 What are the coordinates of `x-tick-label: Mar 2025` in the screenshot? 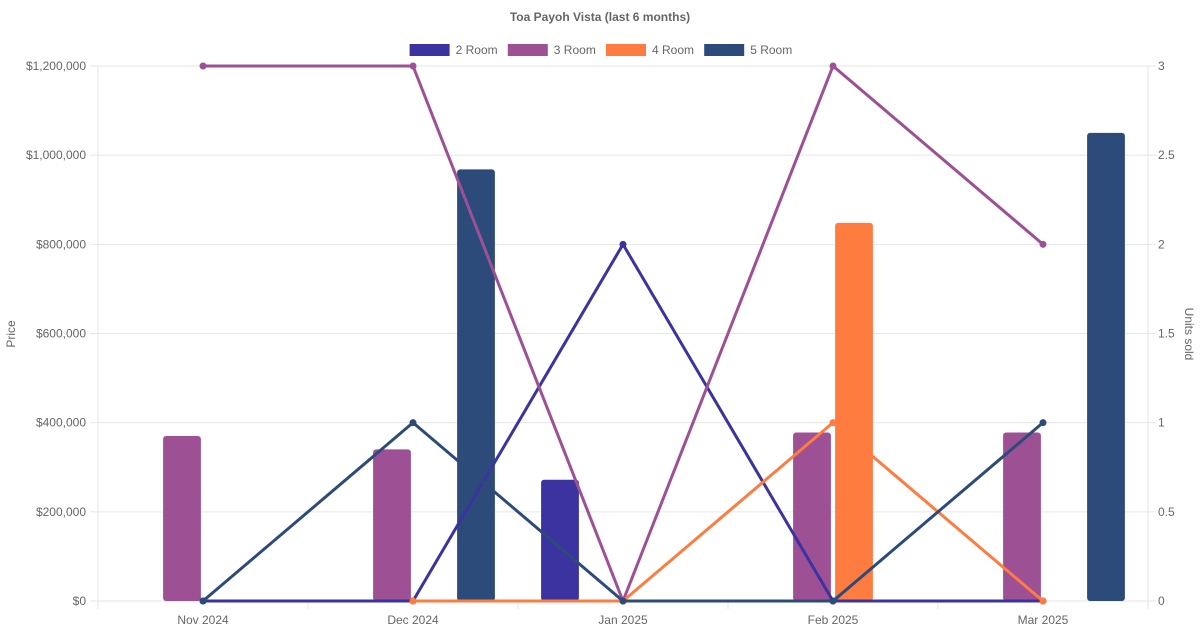 It's located at (1043, 620).